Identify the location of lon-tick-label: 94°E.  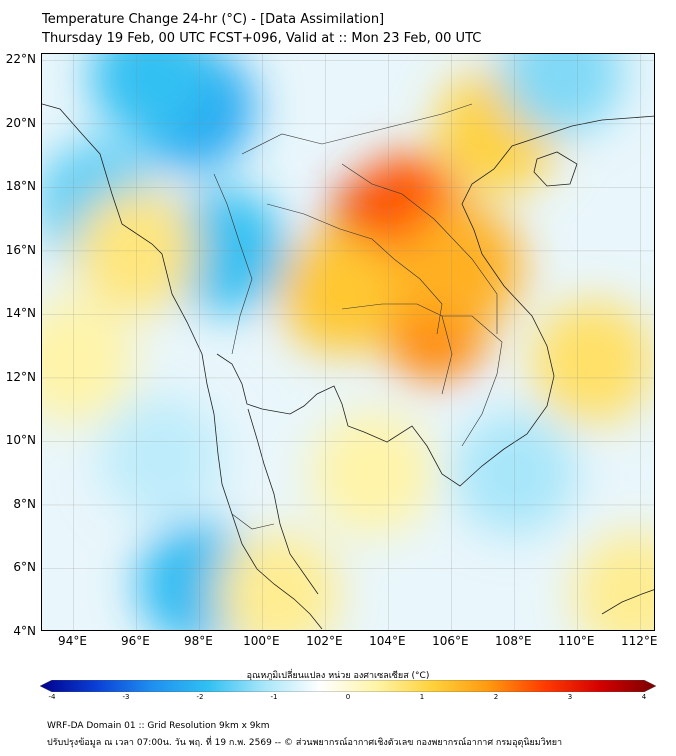
(72, 641).